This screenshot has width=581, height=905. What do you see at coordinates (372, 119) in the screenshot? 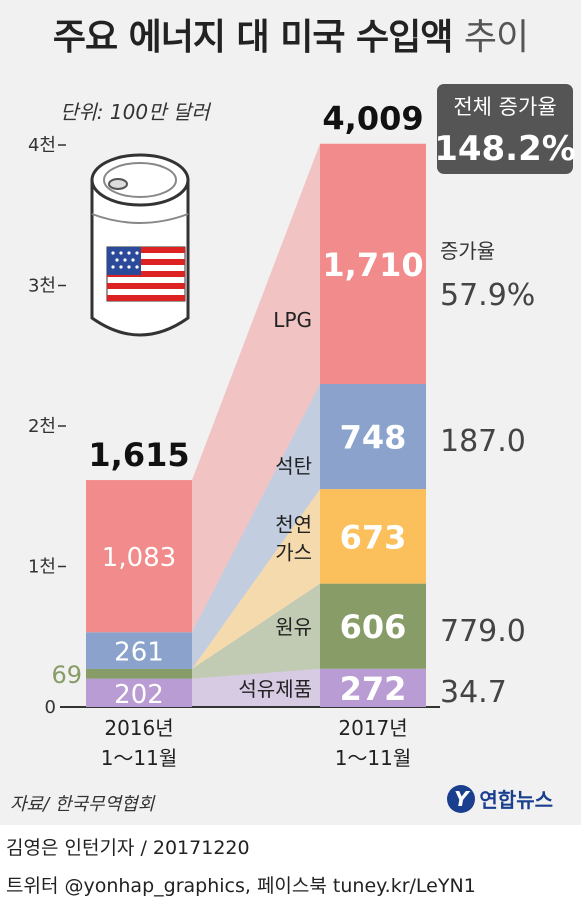
I see `bar-total-label: 4,009` at bounding box center [372, 119].